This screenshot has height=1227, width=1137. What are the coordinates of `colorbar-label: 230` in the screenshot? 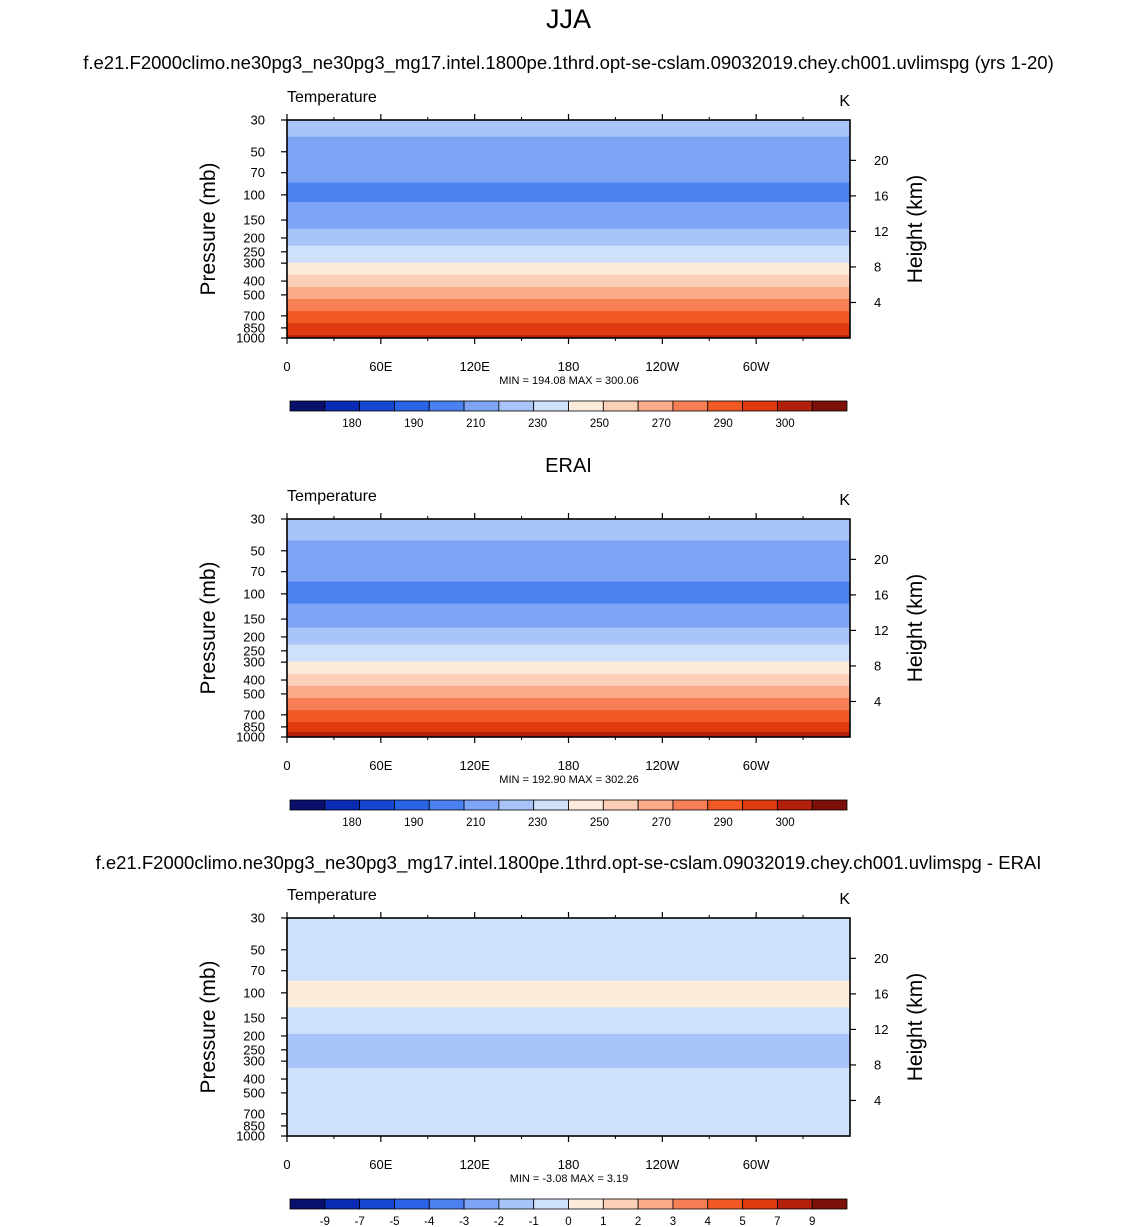 It's located at (537, 823).